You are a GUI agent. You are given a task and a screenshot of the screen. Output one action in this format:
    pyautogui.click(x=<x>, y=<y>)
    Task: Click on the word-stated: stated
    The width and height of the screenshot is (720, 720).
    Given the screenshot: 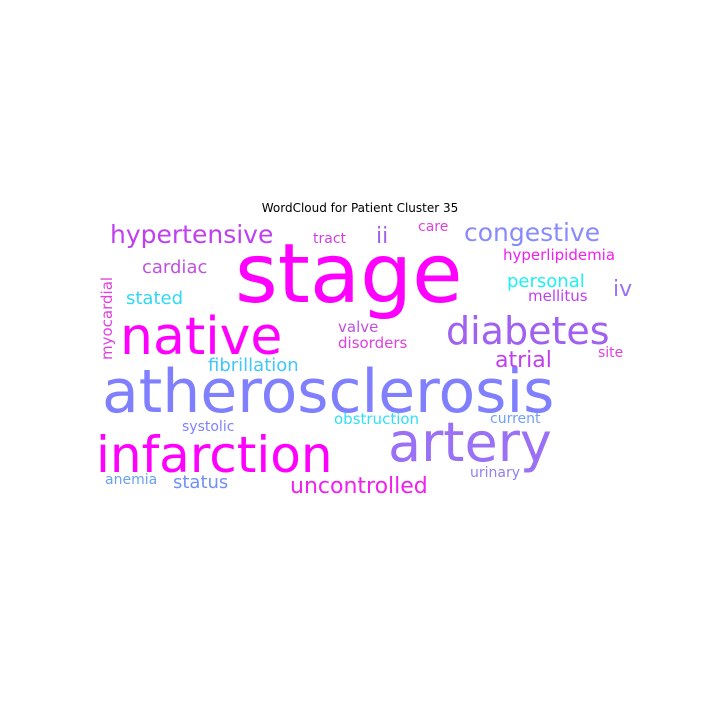 What is the action you would take?
    pyautogui.click(x=154, y=298)
    